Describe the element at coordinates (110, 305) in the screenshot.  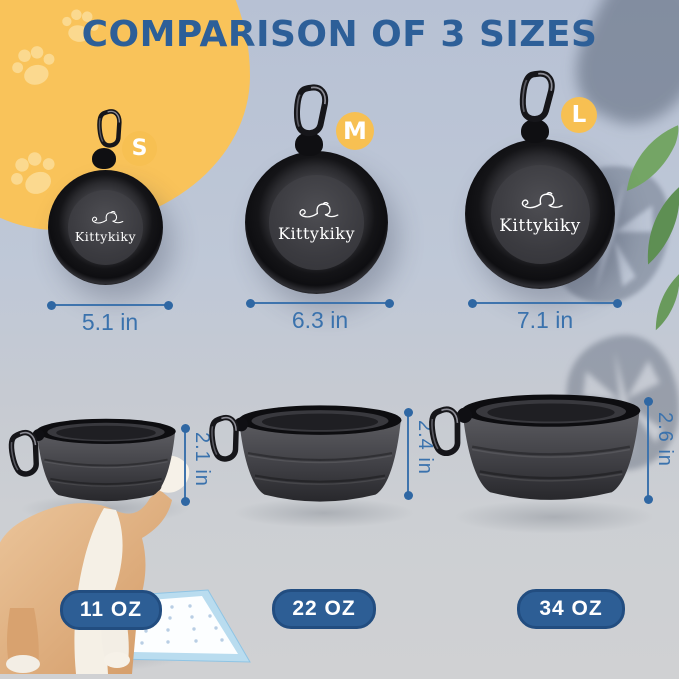
I see `diameter-dimension-s` at that location.